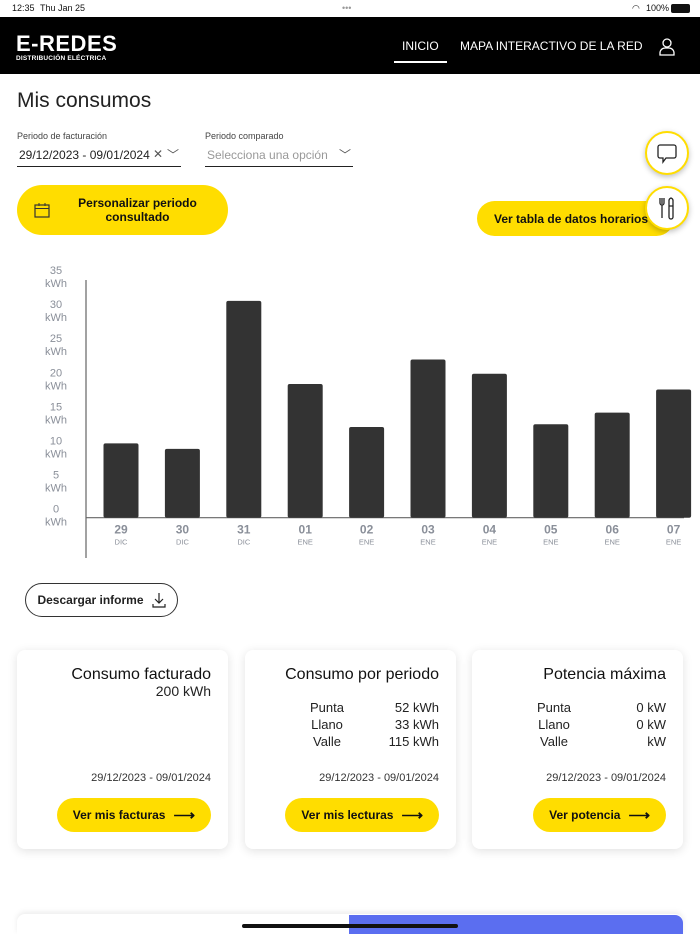 The width and height of the screenshot is (700, 934). Describe the element at coordinates (516, 924) in the screenshot. I see `next-section-banner` at that location.